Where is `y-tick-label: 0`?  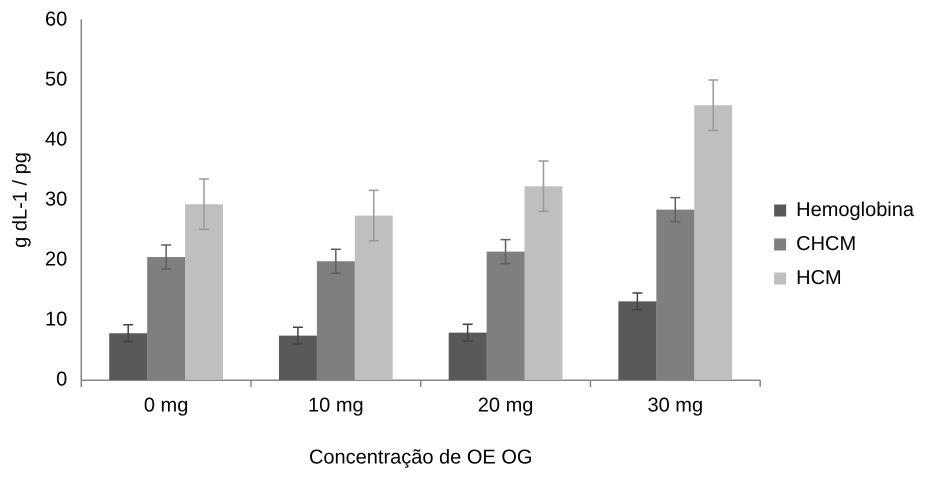 y-tick-label: 0 is located at coordinates (62, 379).